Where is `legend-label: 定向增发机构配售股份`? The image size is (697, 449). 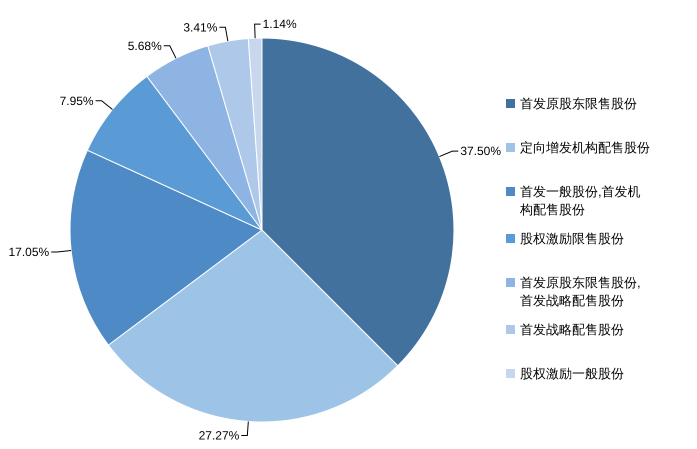 legend-label: 定向增发机构配售股份 is located at coordinates (585, 147).